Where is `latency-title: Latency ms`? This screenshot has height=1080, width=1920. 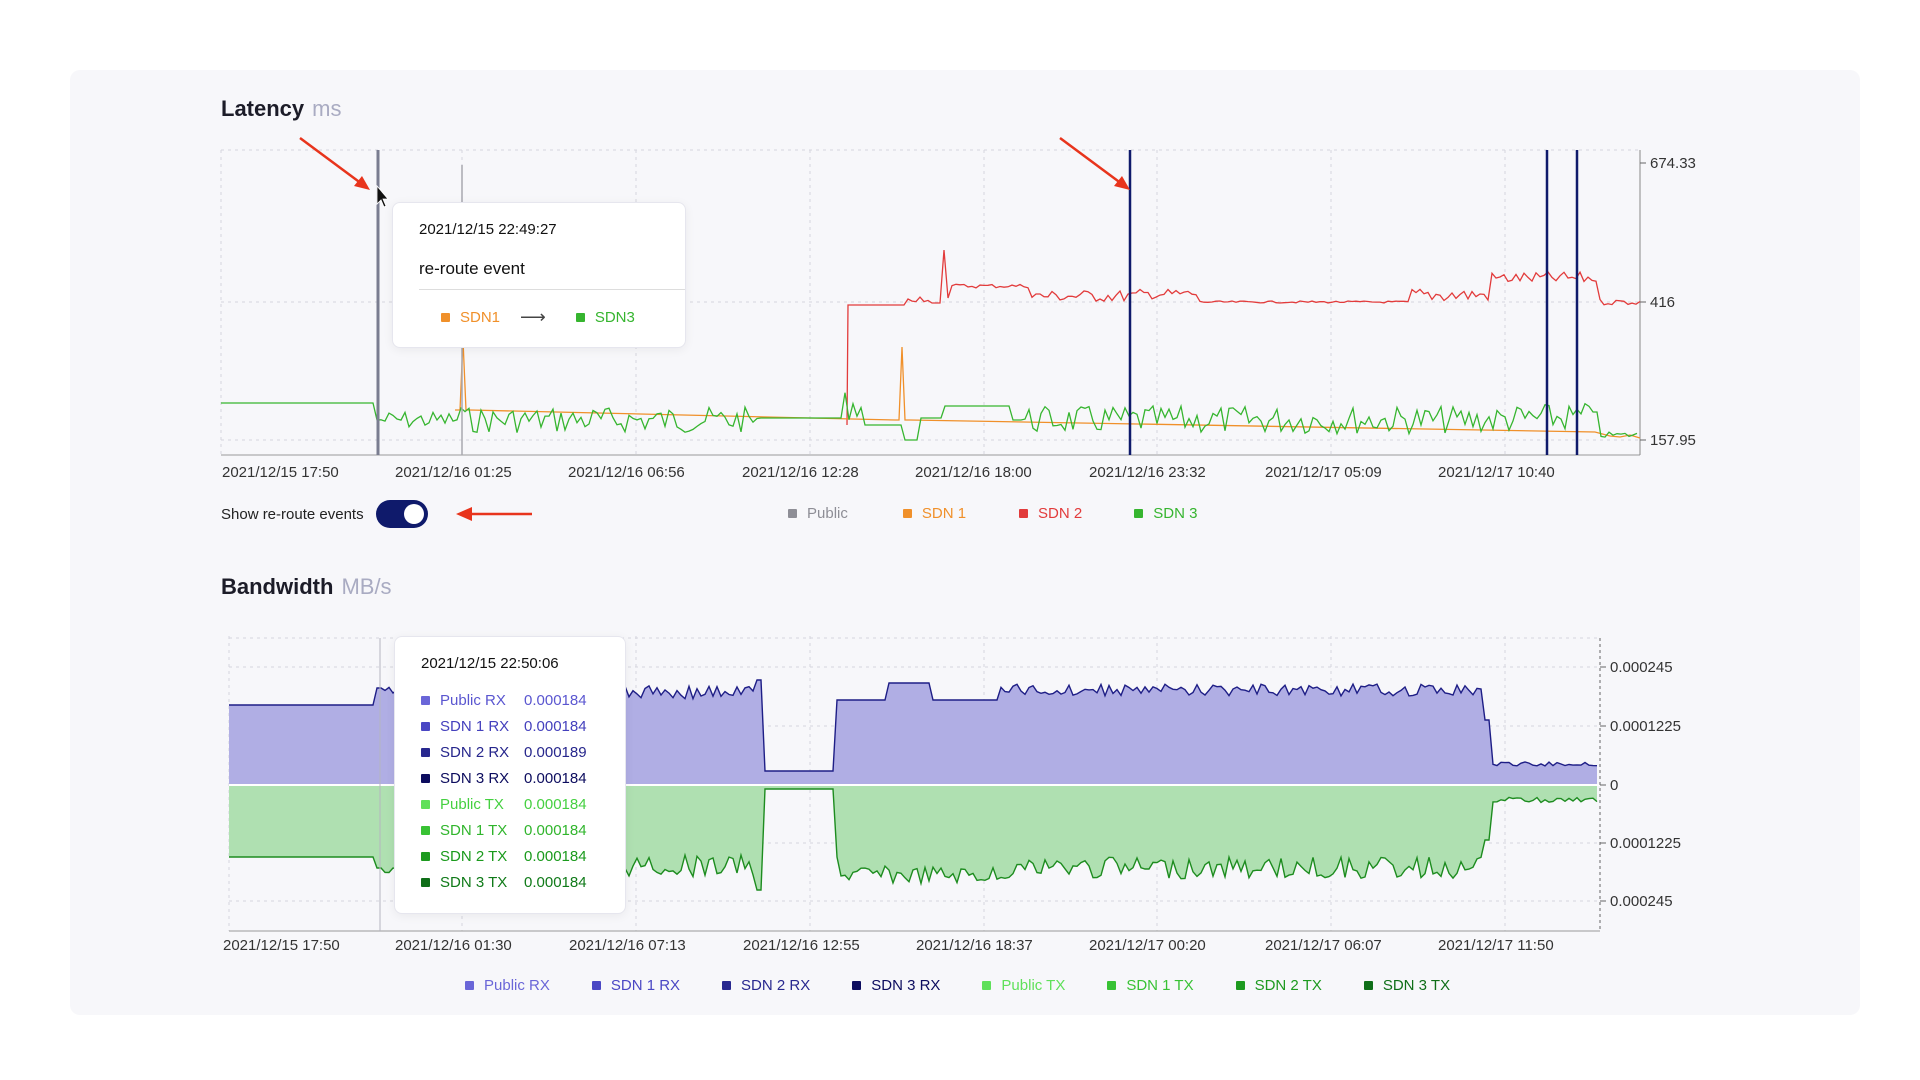
latency-title: Latency ms is located at coordinates (281, 109).